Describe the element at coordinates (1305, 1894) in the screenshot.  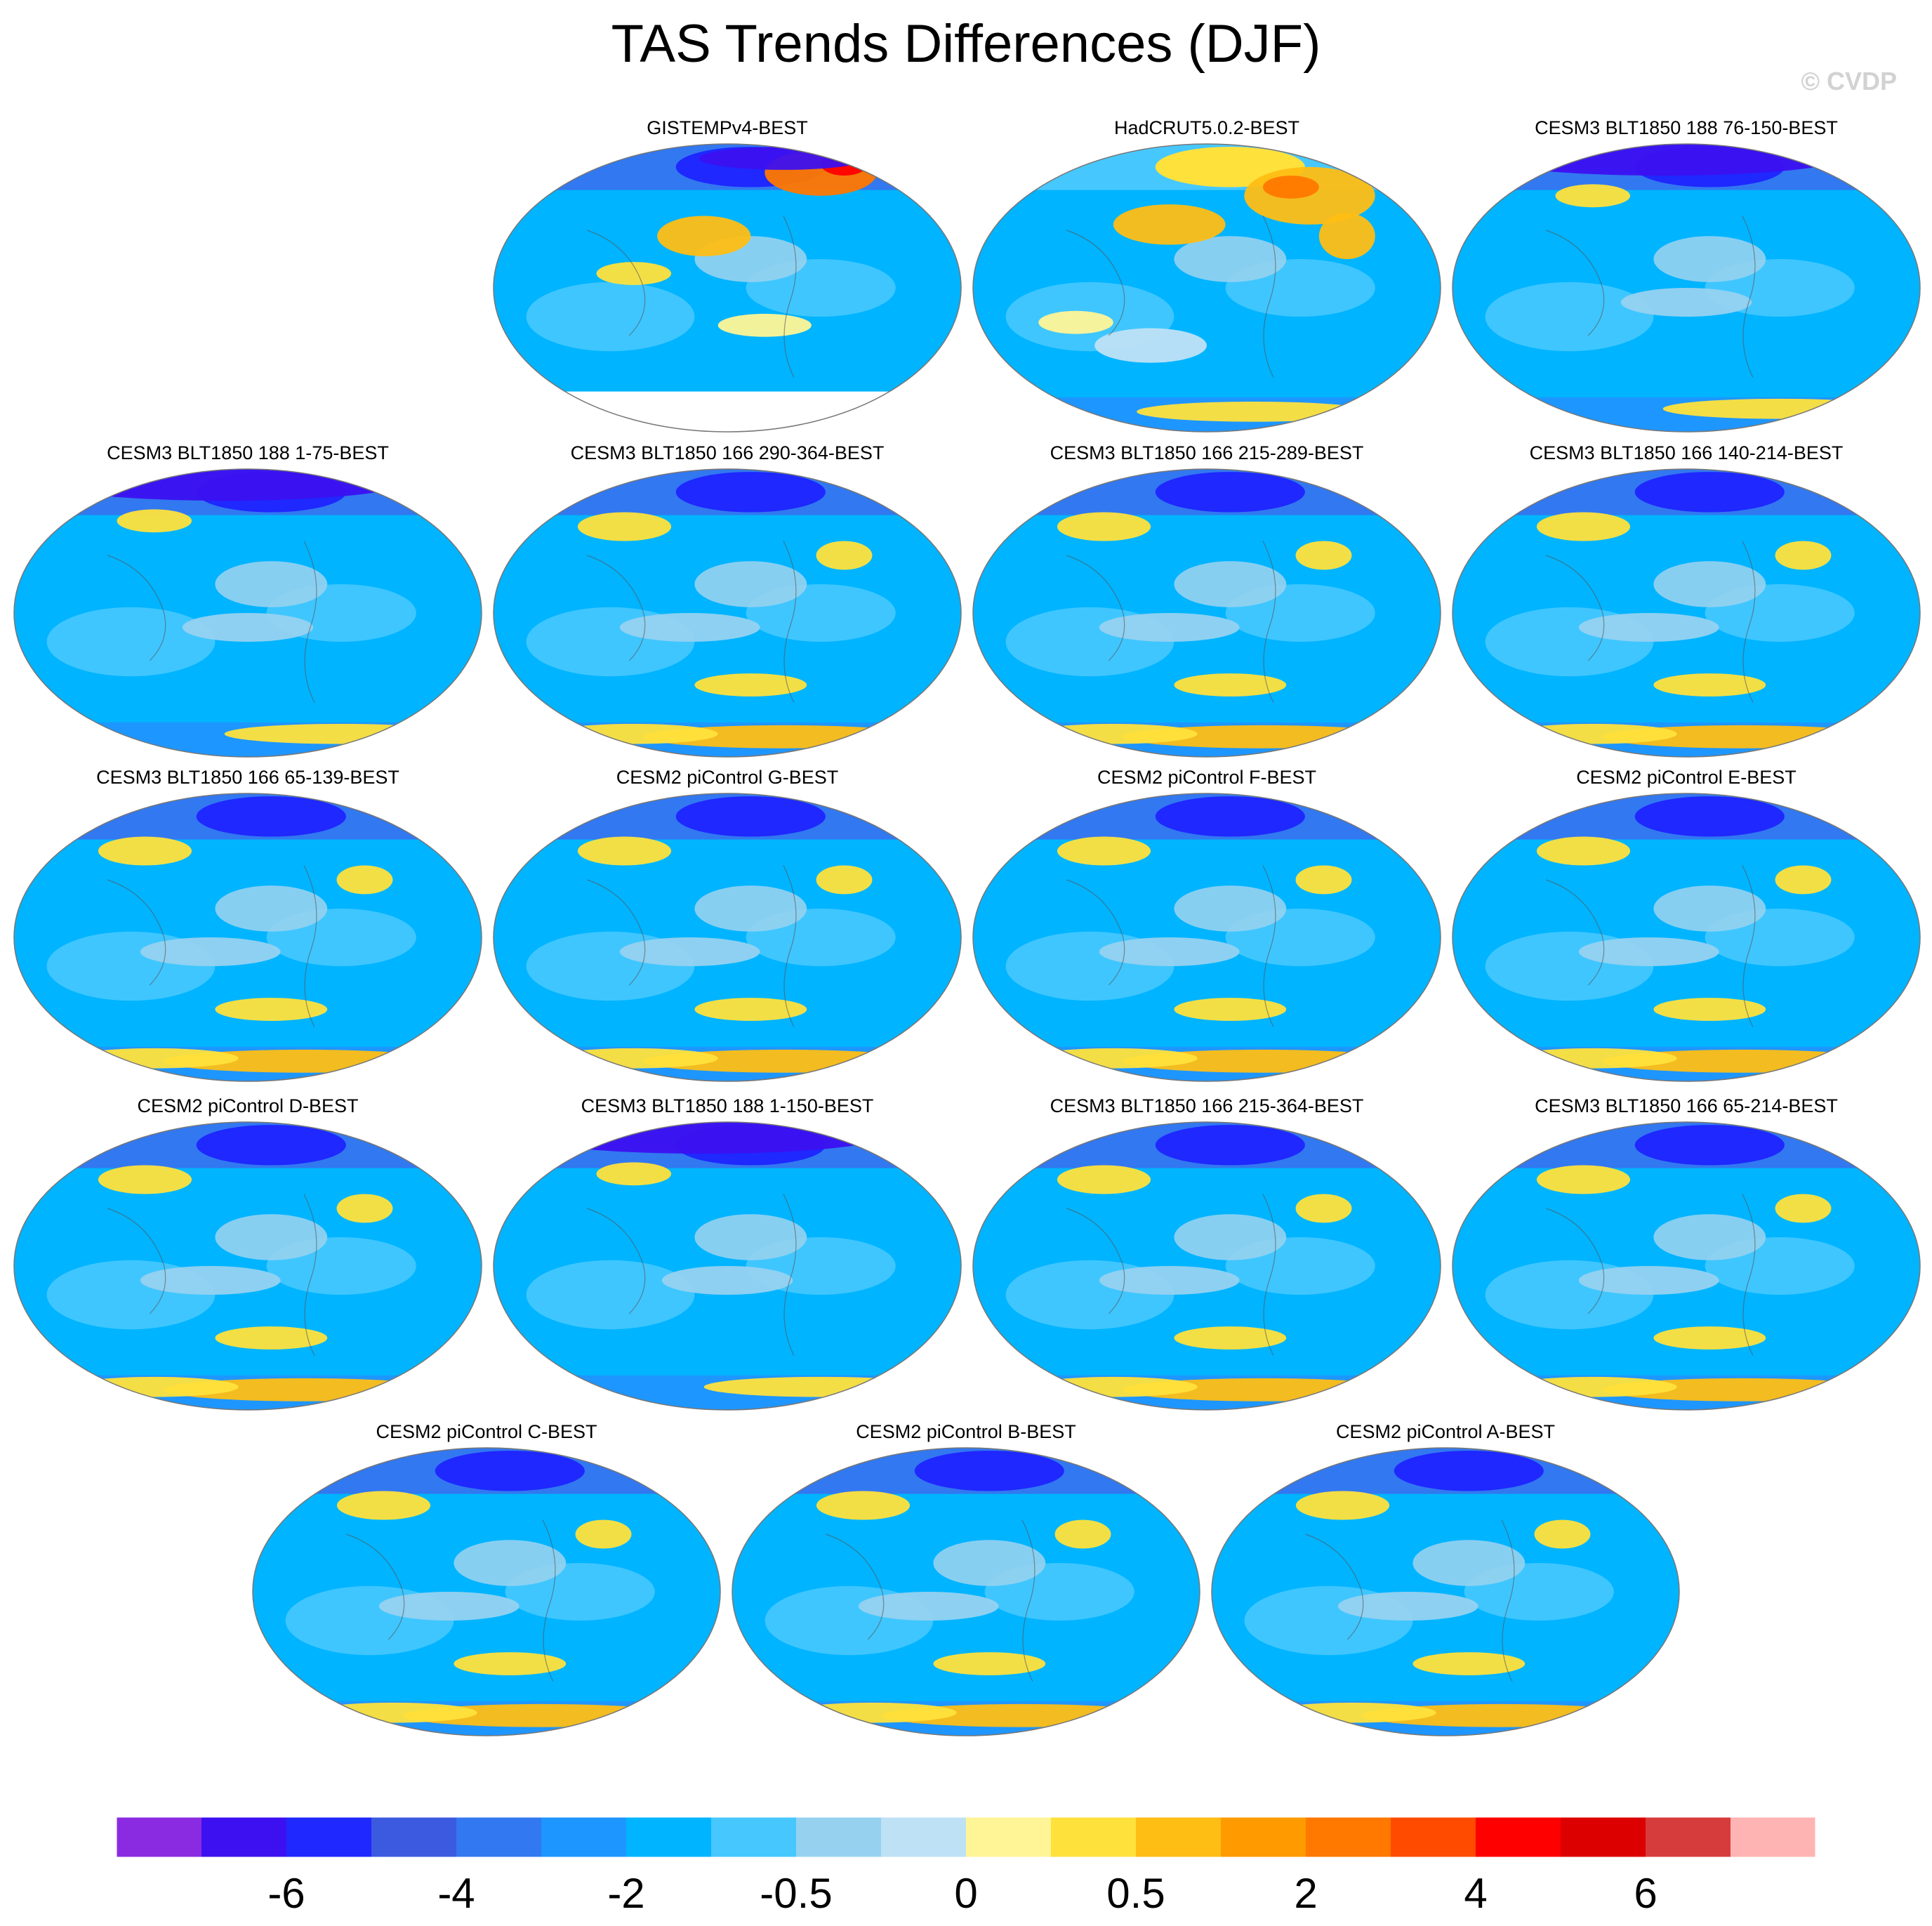
I see `colorbar-tick-label: 2` at that location.